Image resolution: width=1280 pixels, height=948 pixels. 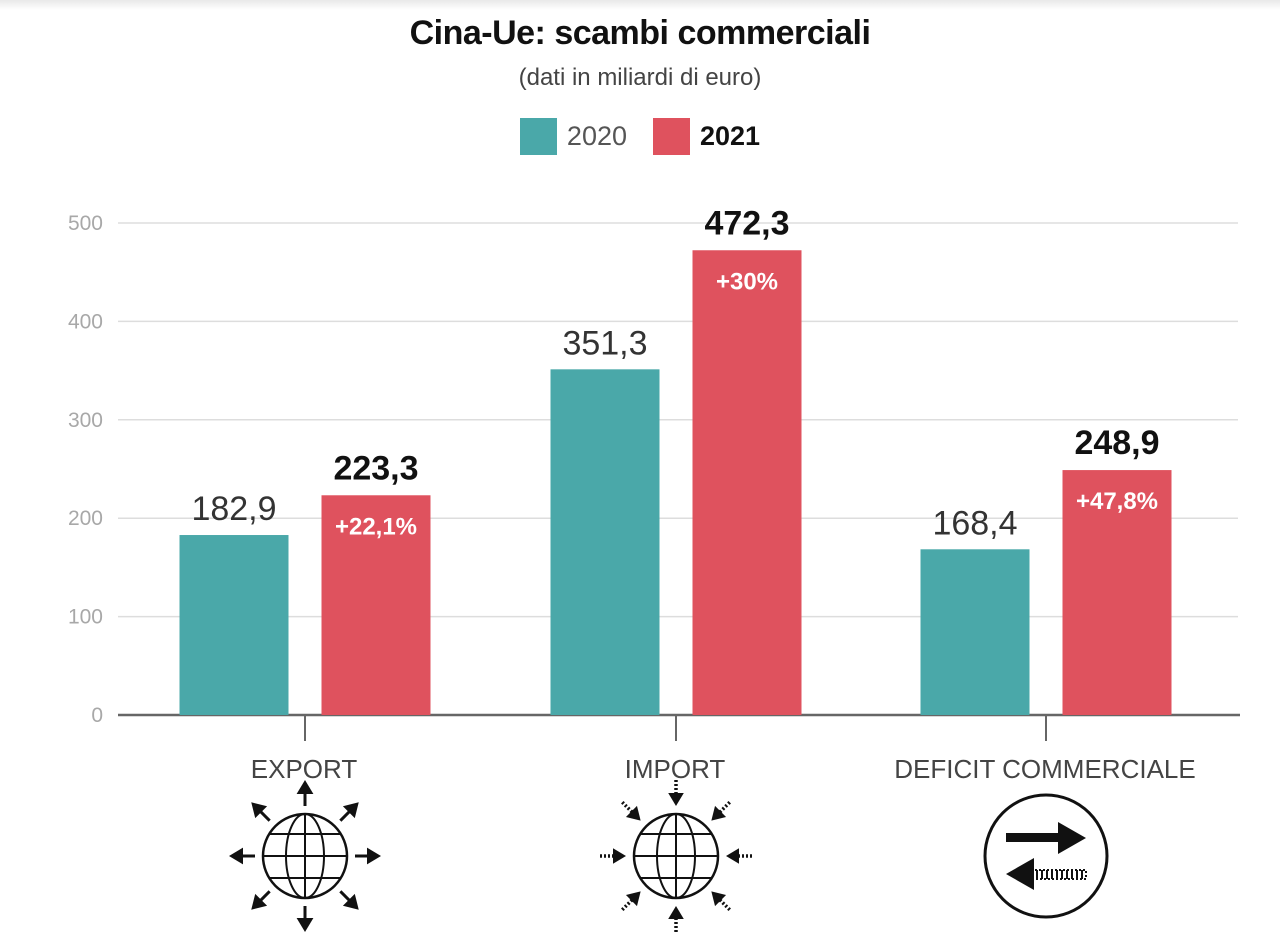 I want to click on category-label: DEFICIT COMMERCIALE, so click(x=1044, y=769).